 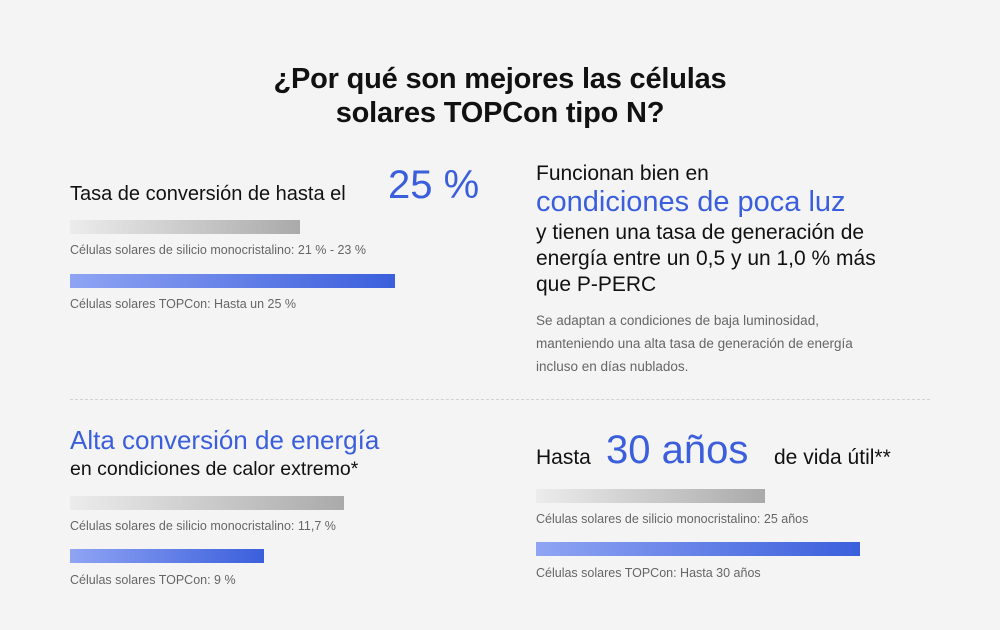 I want to click on conversion-value: 25 %, so click(x=434, y=185).